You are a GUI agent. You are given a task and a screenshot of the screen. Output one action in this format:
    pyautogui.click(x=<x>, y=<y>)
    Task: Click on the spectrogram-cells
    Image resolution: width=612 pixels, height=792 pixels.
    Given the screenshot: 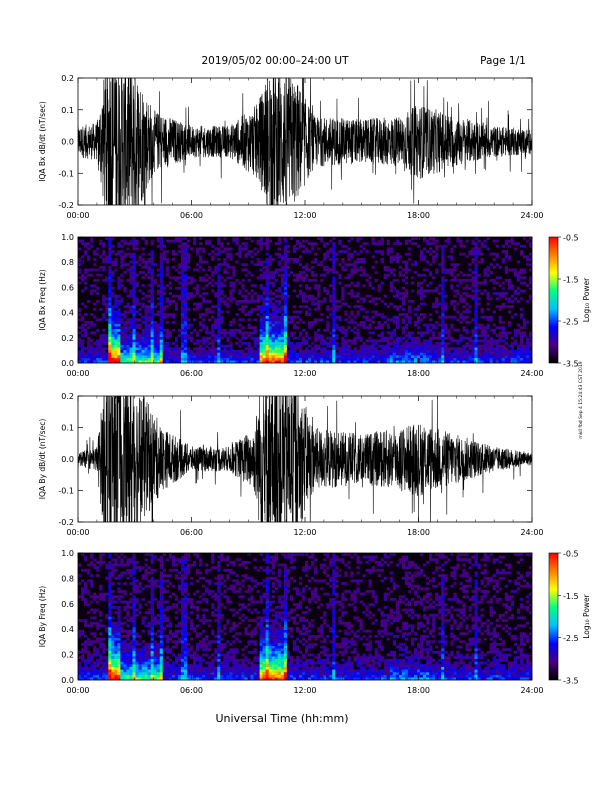 What is the action you would take?
    pyautogui.click(x=305, y=617)
    